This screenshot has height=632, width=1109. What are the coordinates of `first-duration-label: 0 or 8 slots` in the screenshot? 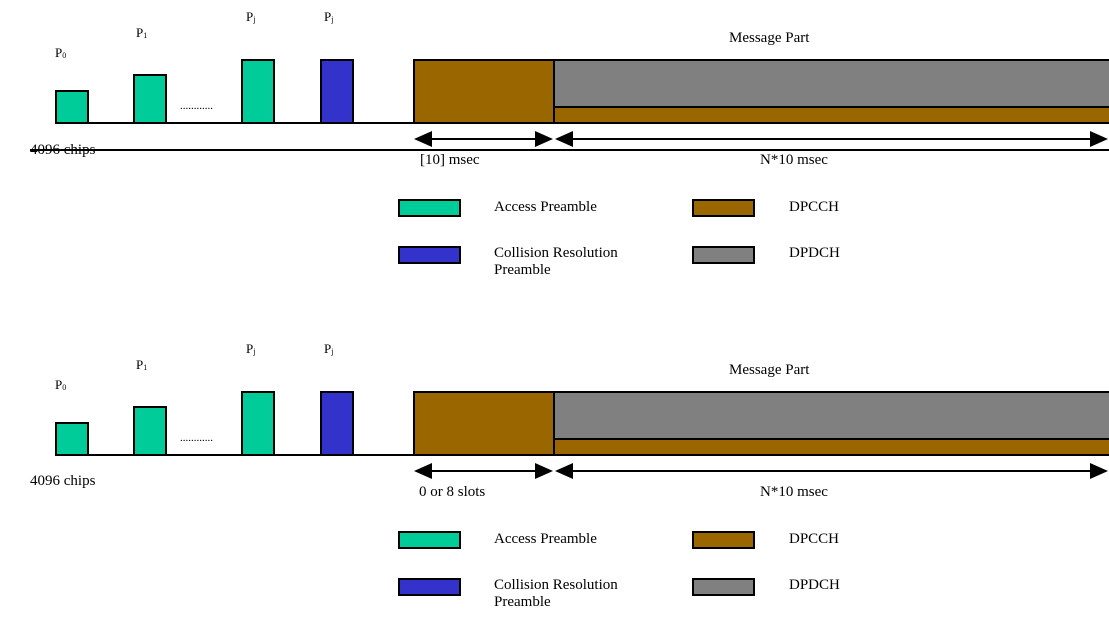 It's located at (452, 492).